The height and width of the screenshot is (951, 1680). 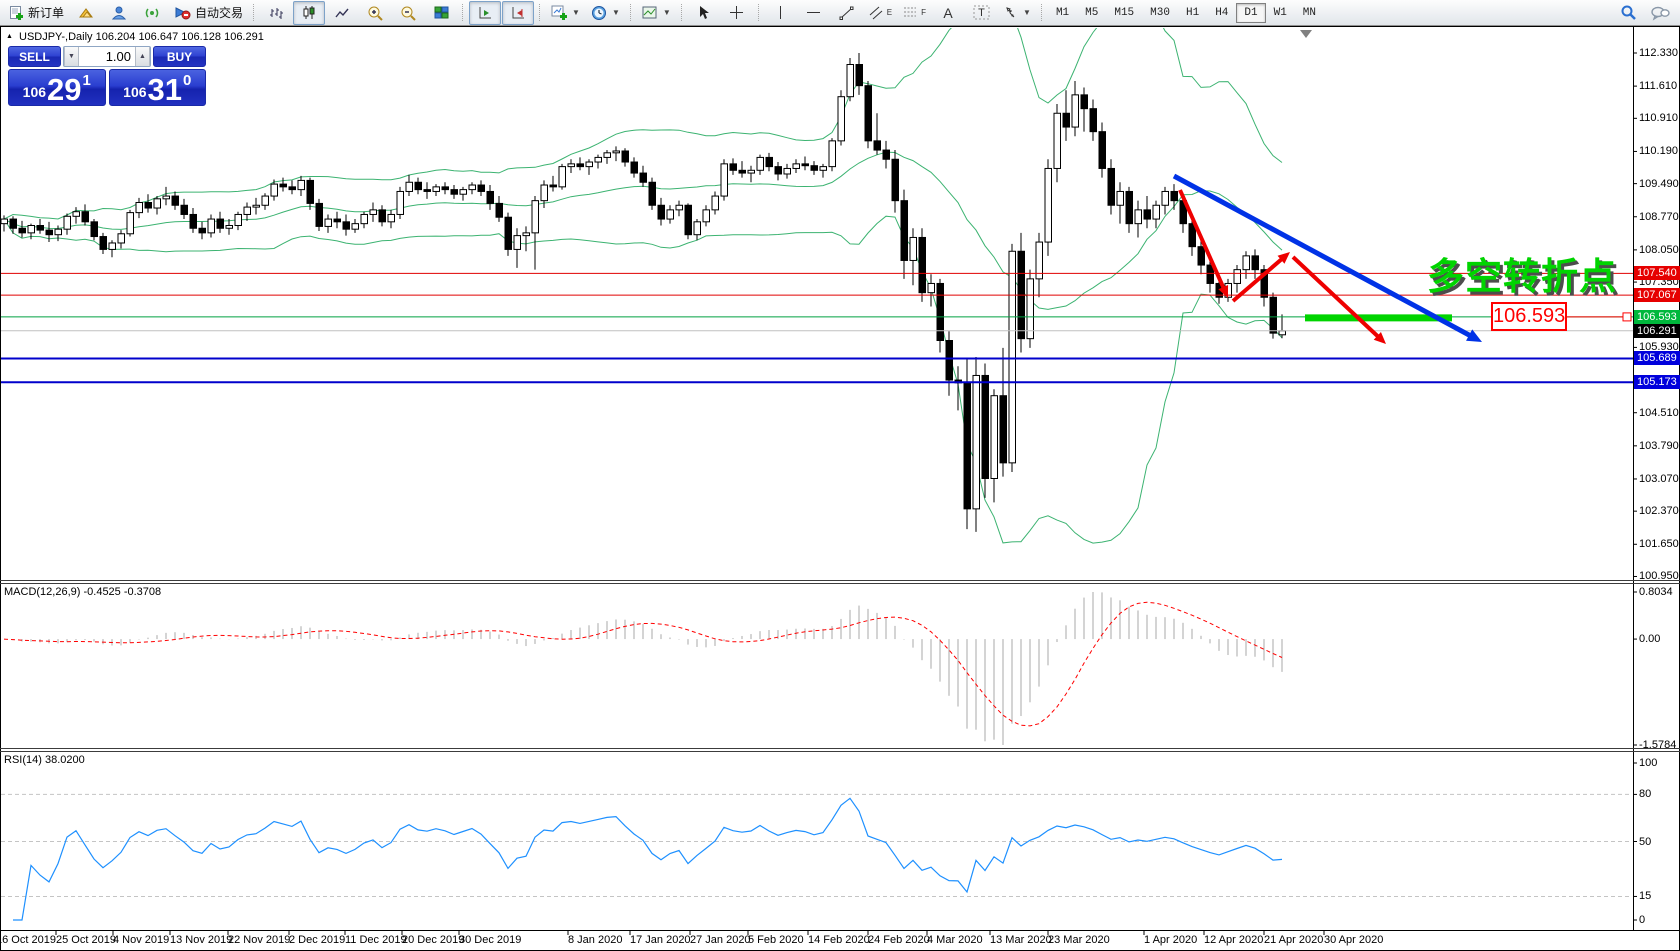 What do you see at coordinates (408, 13) in the screenshot?
I see `zoom-out-button` at bounding box center [408, 13].